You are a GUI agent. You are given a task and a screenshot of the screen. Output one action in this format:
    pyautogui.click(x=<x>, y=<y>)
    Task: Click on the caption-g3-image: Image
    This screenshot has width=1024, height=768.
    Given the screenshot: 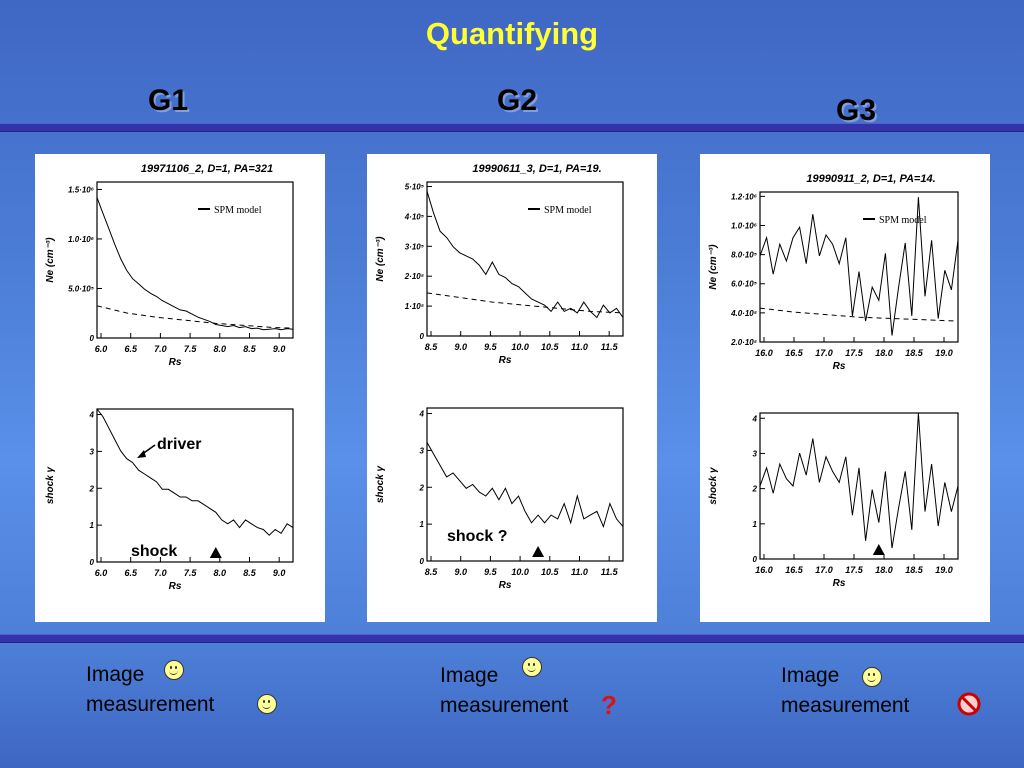 What is the action you would take?
    pyautogui.click(x=810, y=675)
    